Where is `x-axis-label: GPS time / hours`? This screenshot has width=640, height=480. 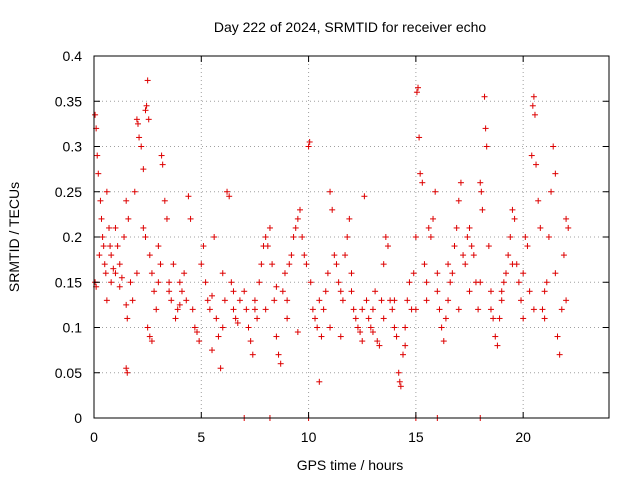 x-axis-label: GPS time / hours is located at coordinates (350, 465).